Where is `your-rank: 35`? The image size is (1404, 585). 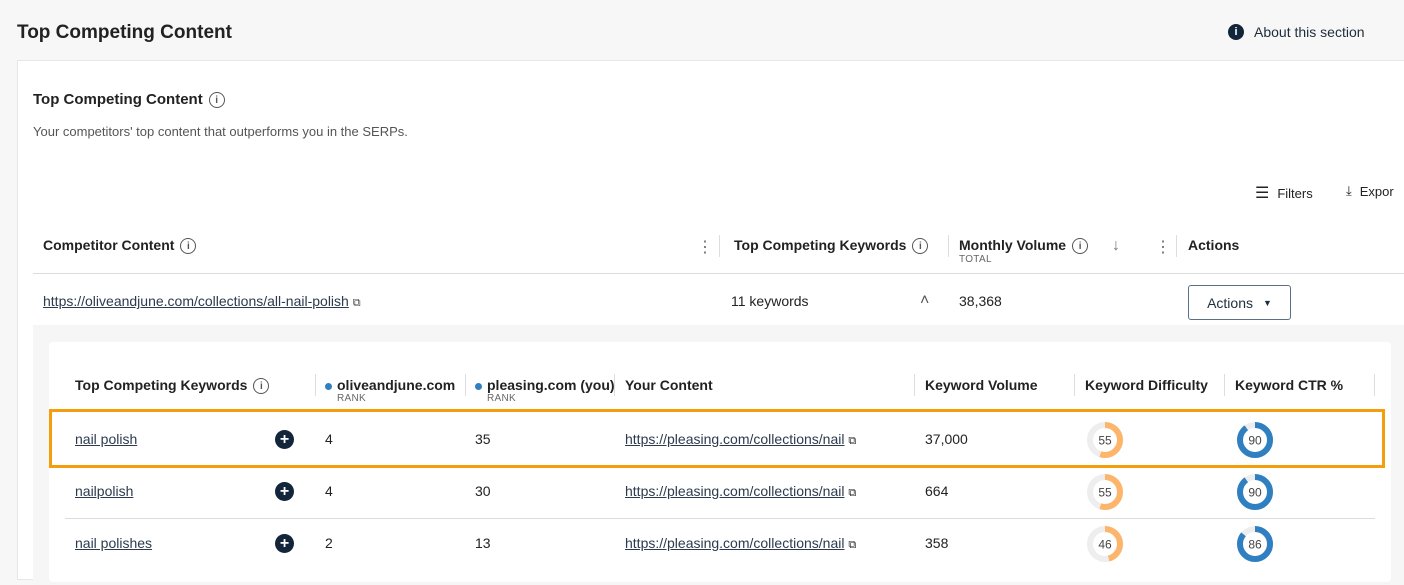 your-rank: 35 is located at coordinates (483, 439).